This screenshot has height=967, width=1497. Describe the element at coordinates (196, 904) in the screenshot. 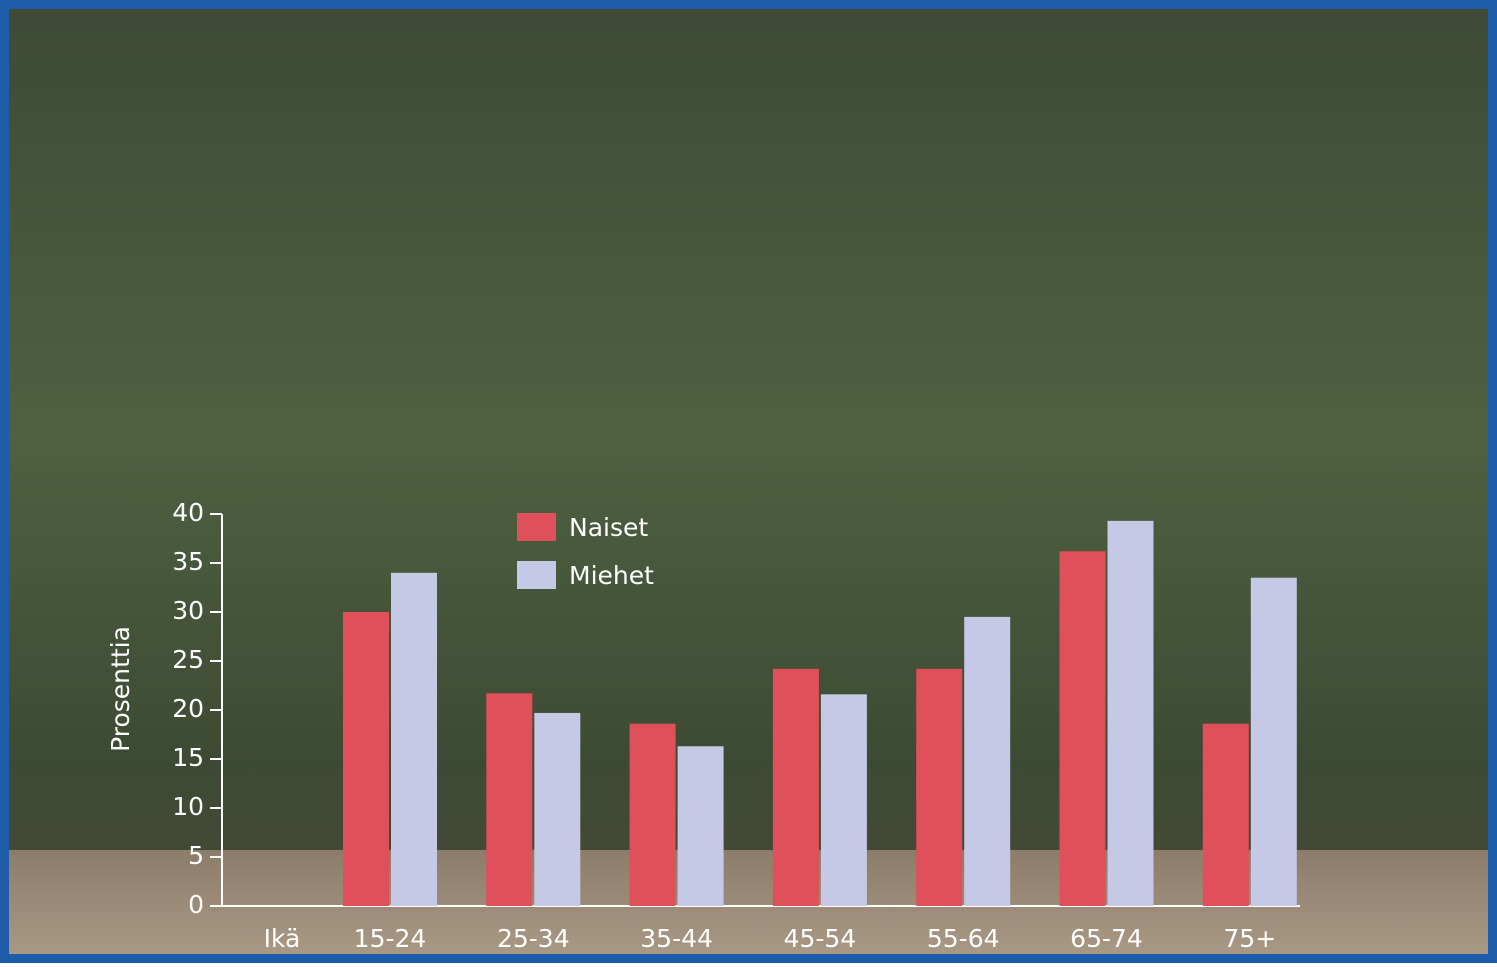

I see `y-tick-label: 0` at that location.